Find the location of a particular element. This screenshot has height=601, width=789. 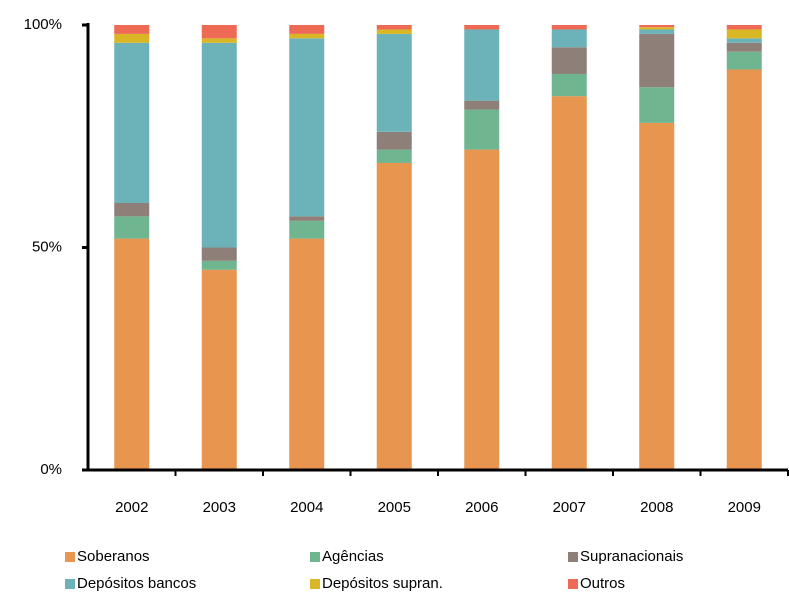

legend-label: Supranacionais is located at coordinates (631, 556).